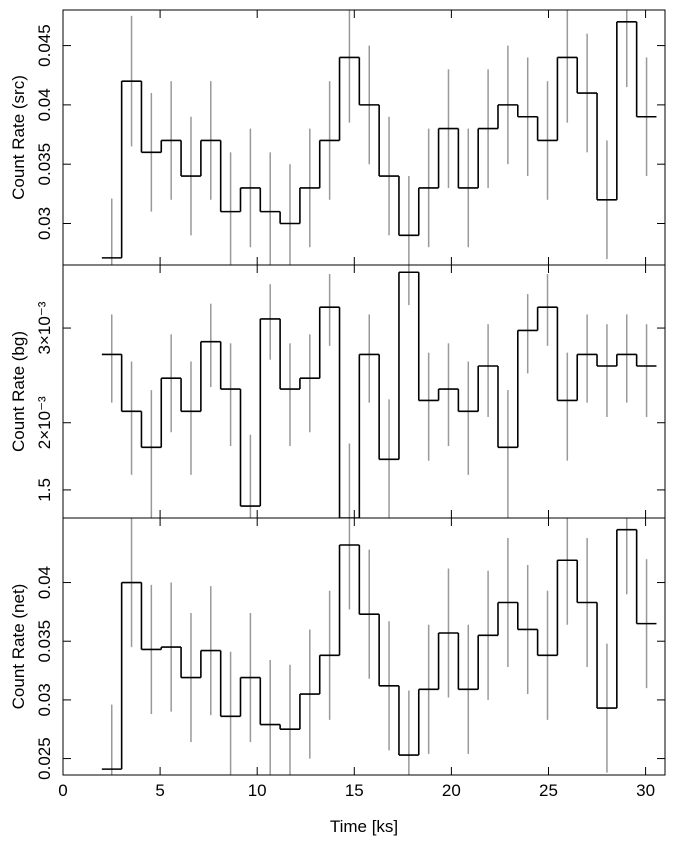 The image size is (676, 845). Describe the element at coordinates (44, 490) in the screenshot. I see `y-tick-label: 1.5` at that location.